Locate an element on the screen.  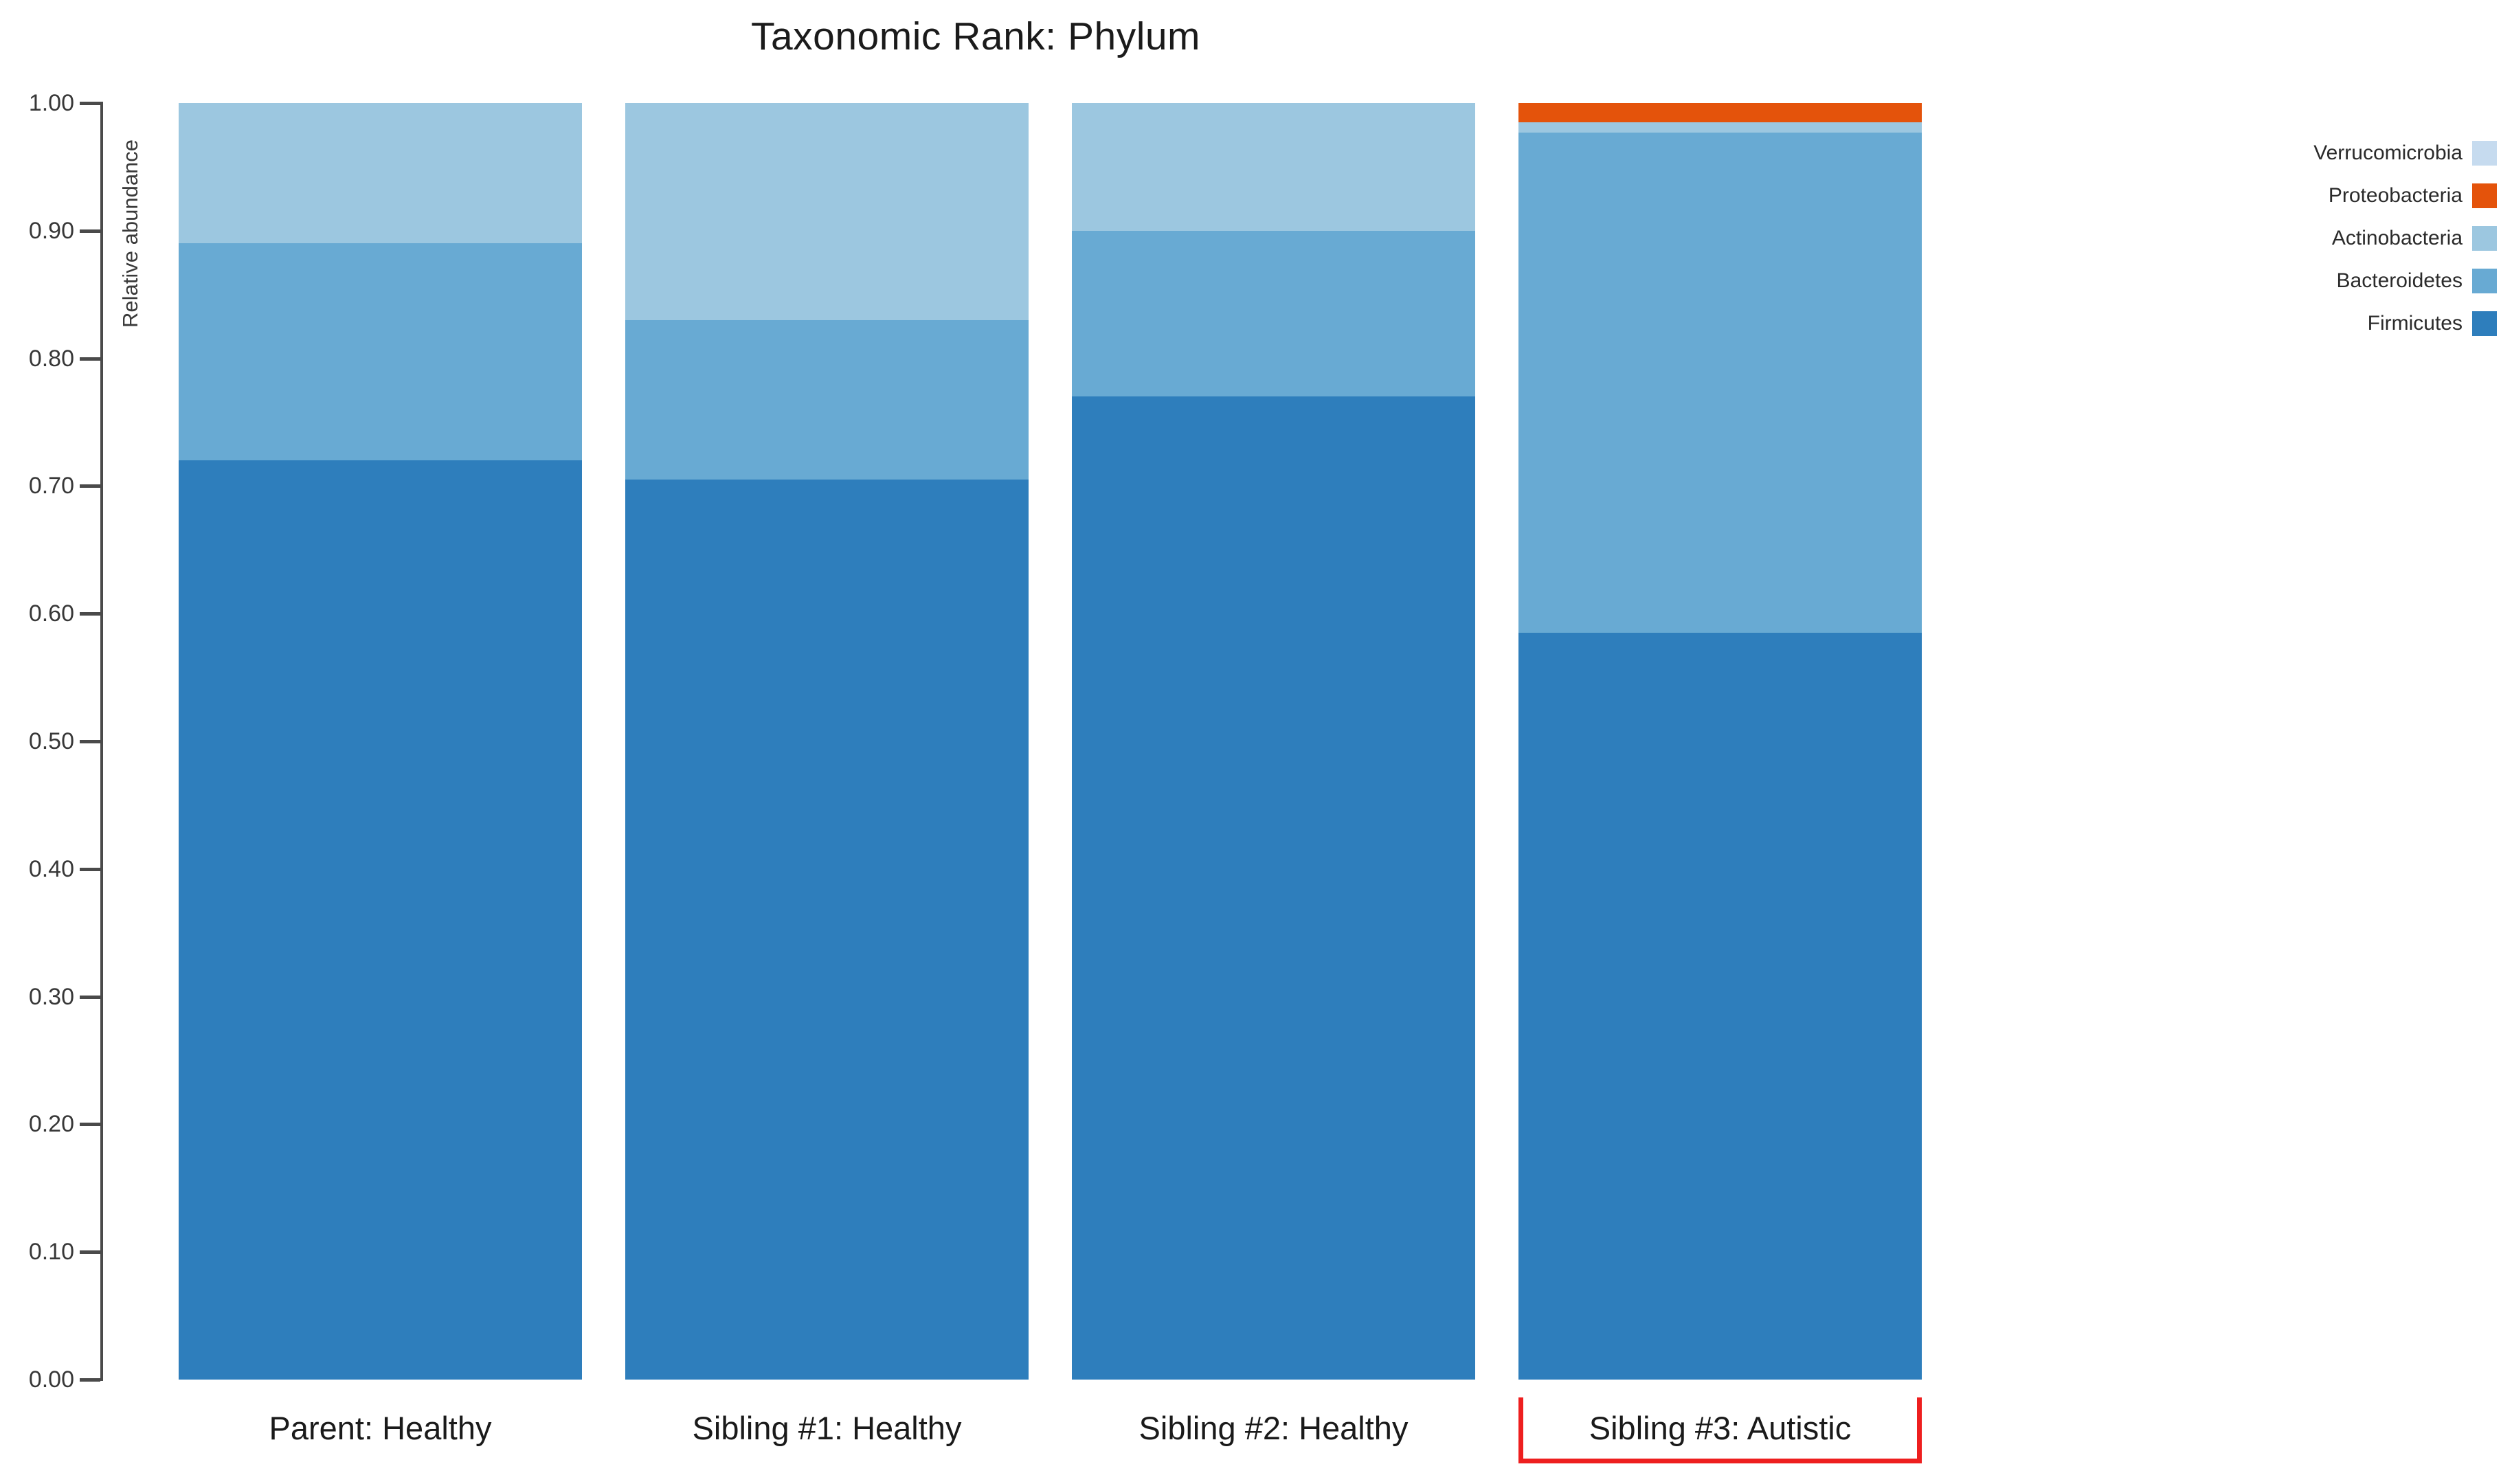
y-tick-label: 0.20 is located at coordinates (51, 1124).